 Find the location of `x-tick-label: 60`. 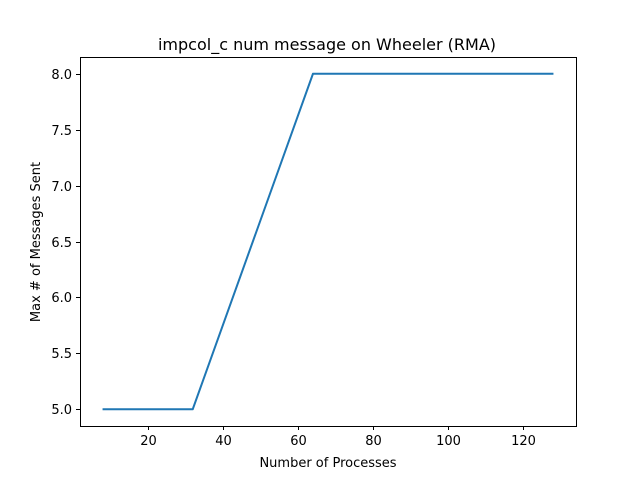

x-tick-label: 60 is located at coordinates (298, 441).